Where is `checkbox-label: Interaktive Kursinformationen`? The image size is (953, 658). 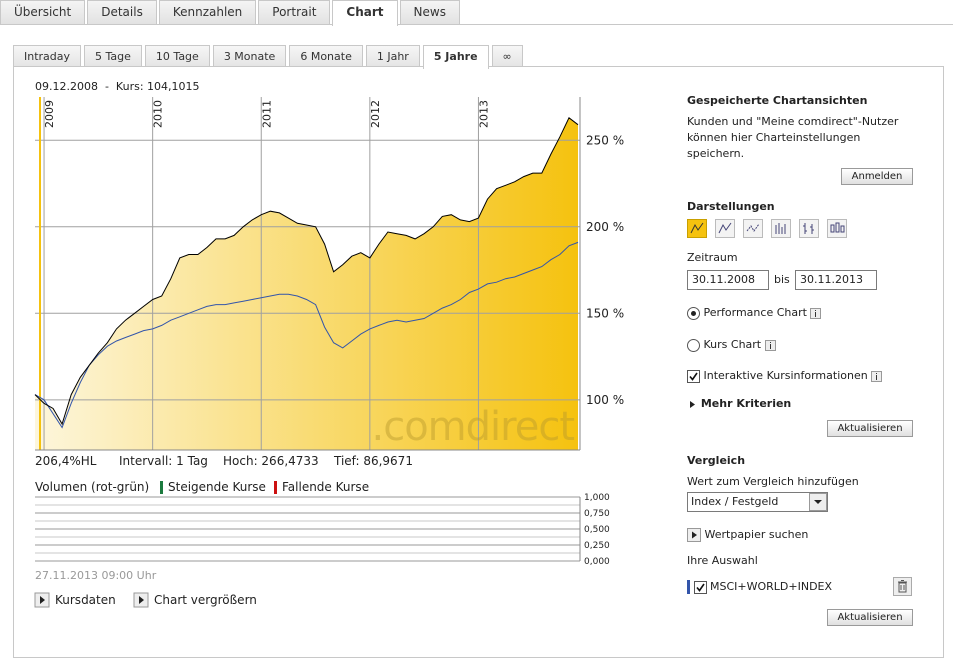
checkbox-label: Interaktive Kursinformationen is located at coordinates (785, 375).